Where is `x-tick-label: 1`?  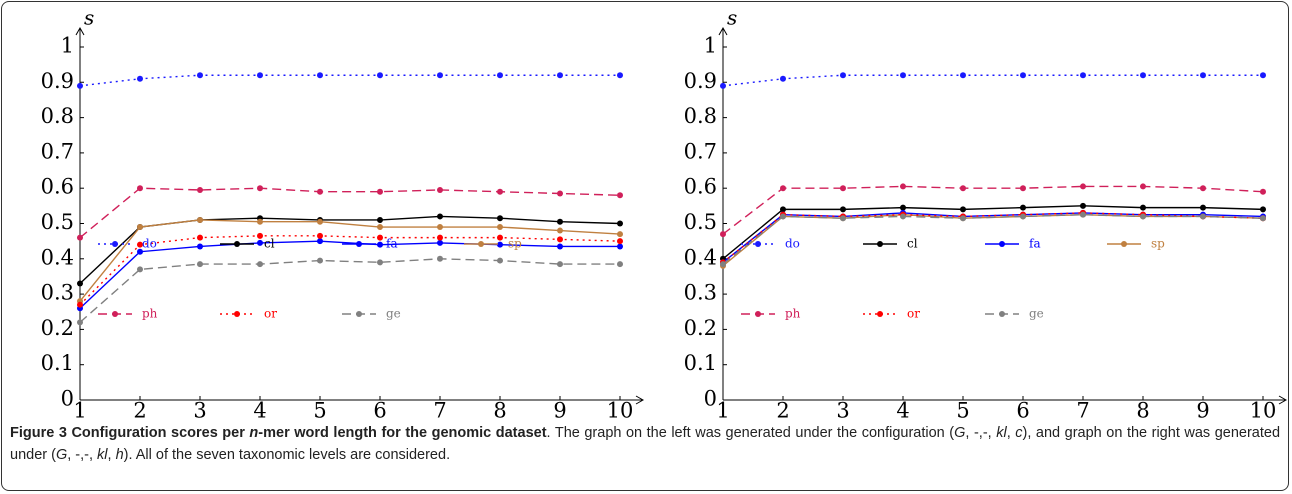 x-tick-label: 1 is located at coordinates (722, 410).